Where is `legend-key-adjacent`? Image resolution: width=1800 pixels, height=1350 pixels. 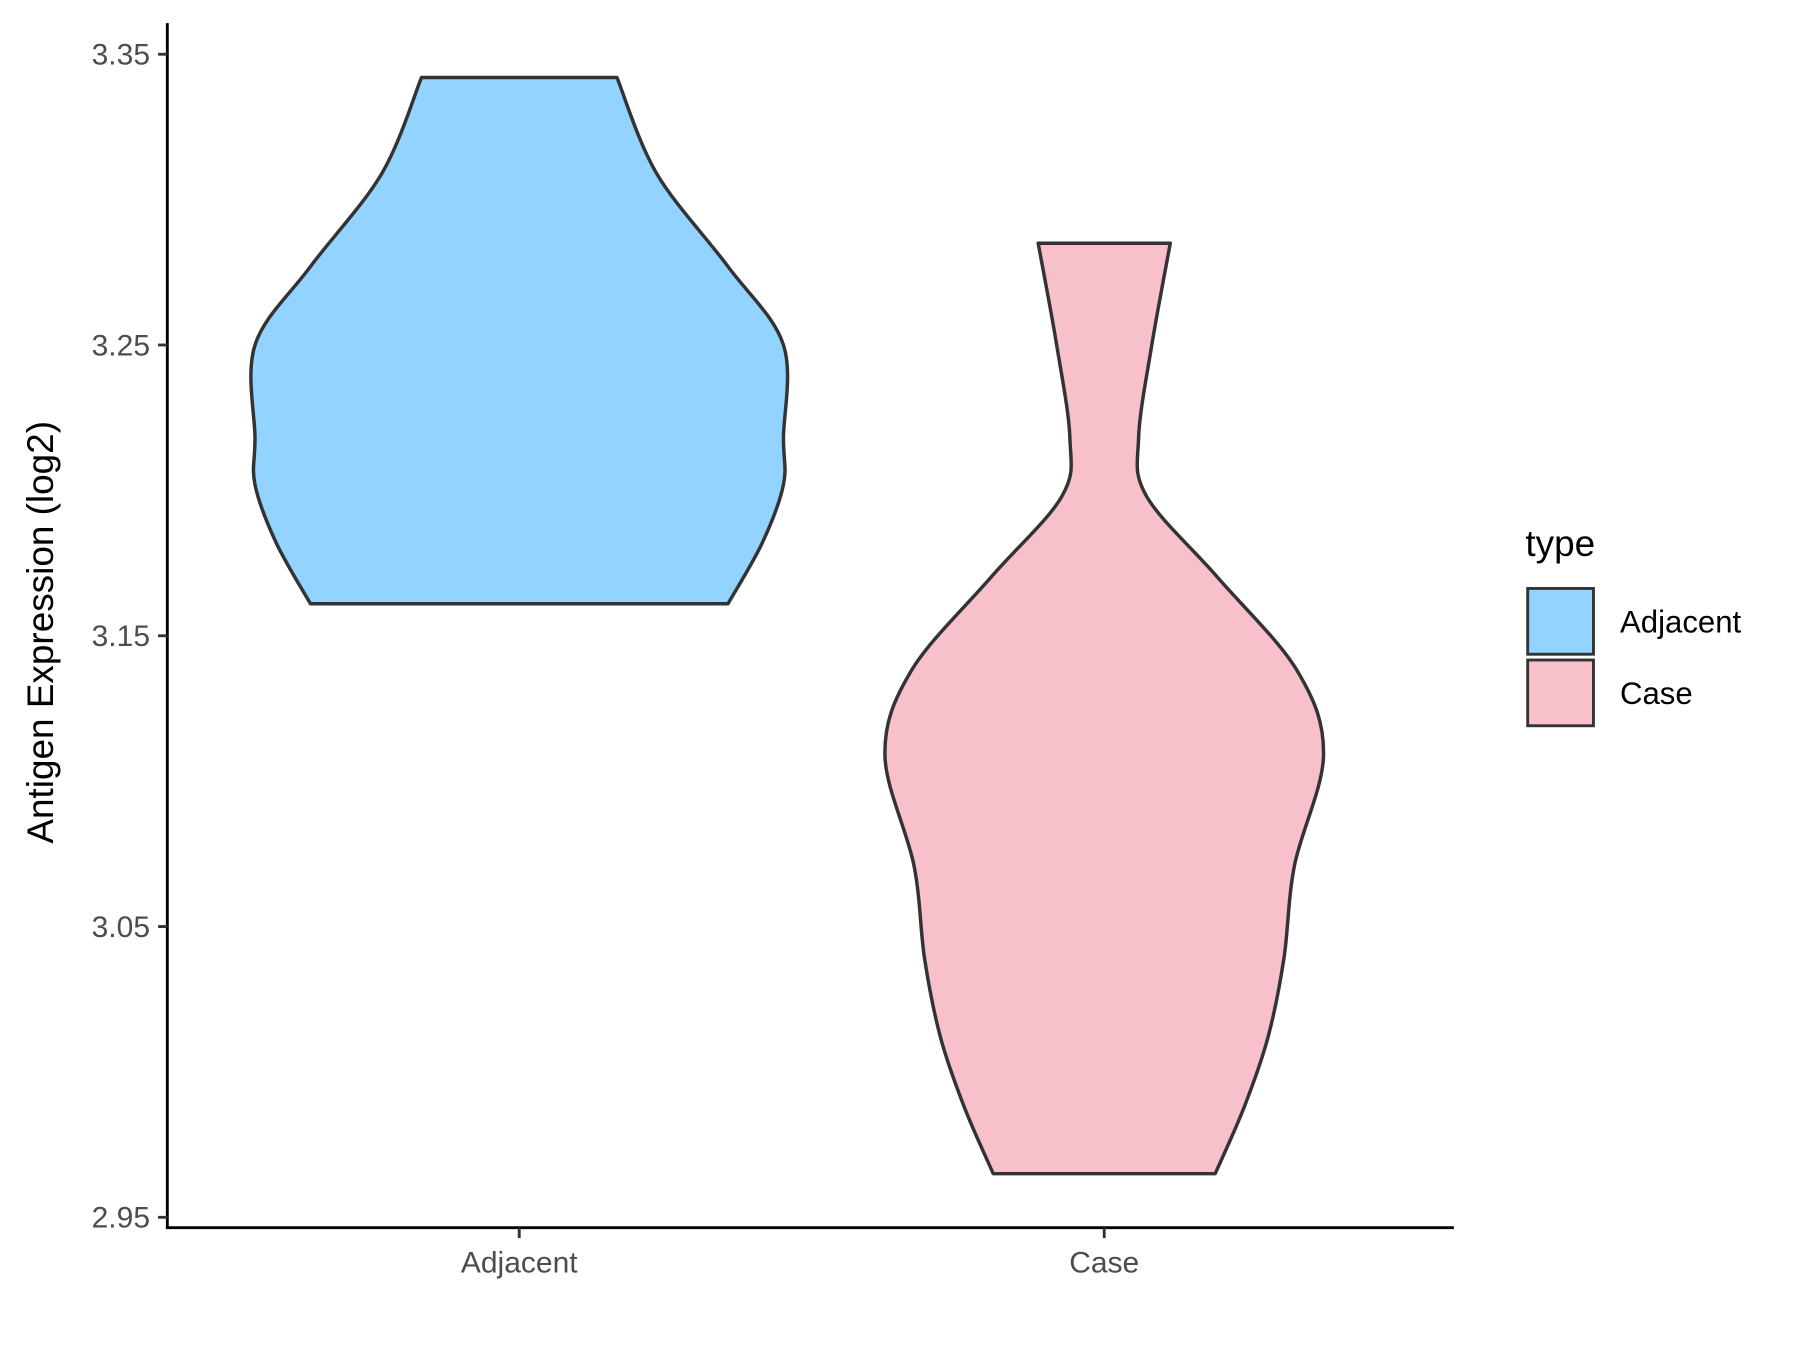 legend-key-adjacent is located at coordinates (1560, 621).